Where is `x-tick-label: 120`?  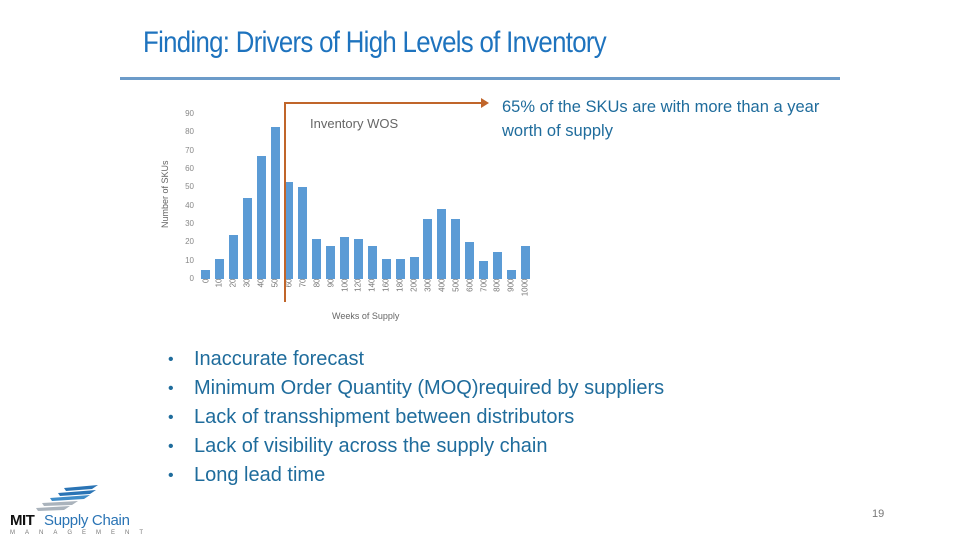 x-tick-label: 120 is located at coordinates (358, 285).